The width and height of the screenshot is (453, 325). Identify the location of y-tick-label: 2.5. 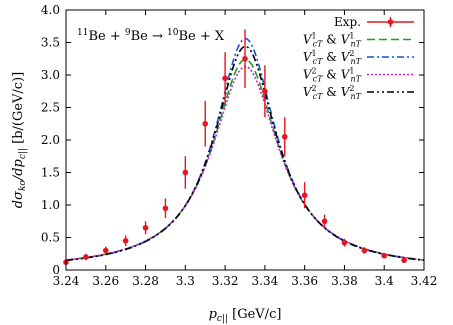
(50, 108).